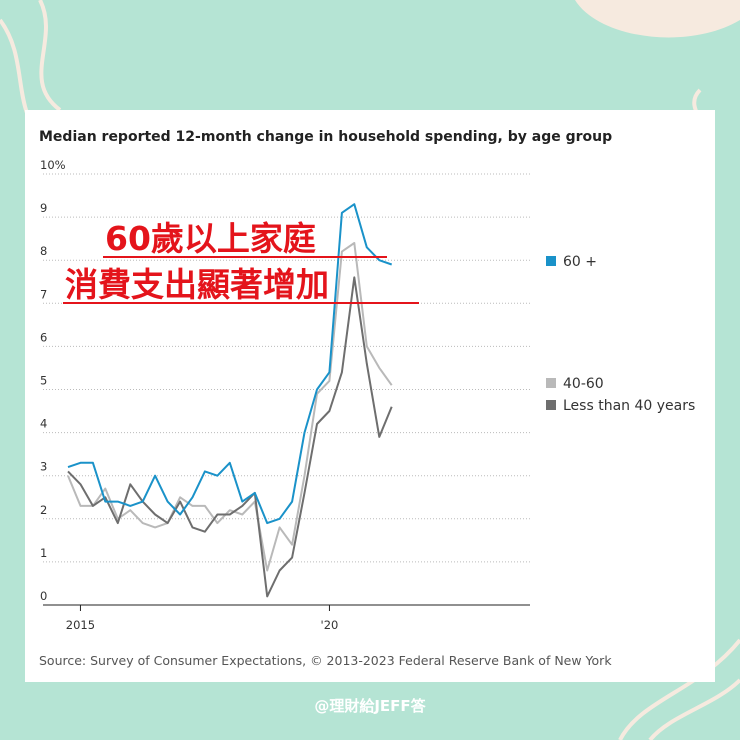 Image resolution: width=740 pixels, height=740 pixels. Describe the element at coordinates (551, 261) in the screenshot. I see `legend-60-plus-swatch` at that location.